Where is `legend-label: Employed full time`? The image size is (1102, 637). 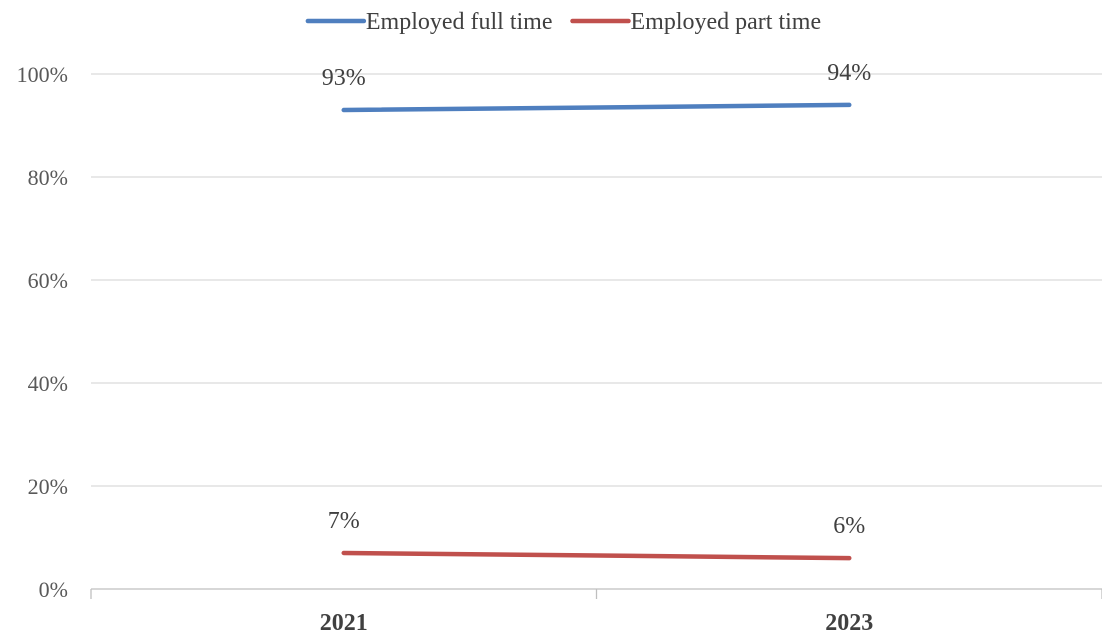 legend-label: Employed full time is located at coordinates (459, 22).